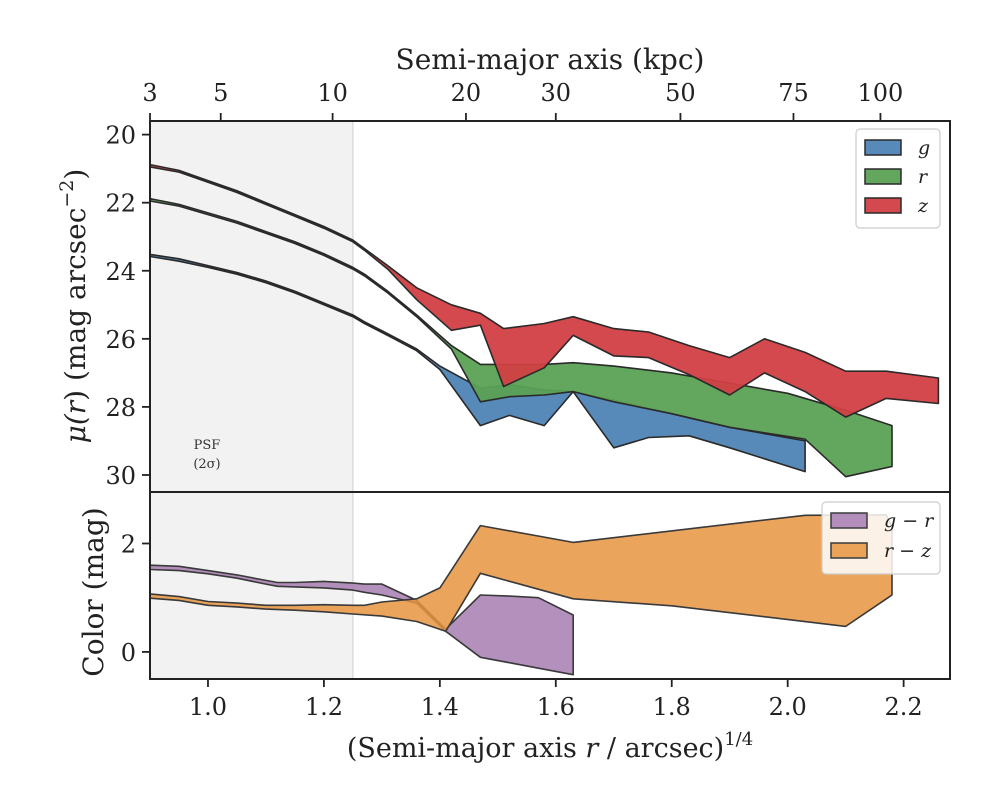 The height and width of the screenshot is (800, 1000). Describe the element at coordinates (324, 707) in the screenshot. I see `x-tick-label: 1.2` at that location.